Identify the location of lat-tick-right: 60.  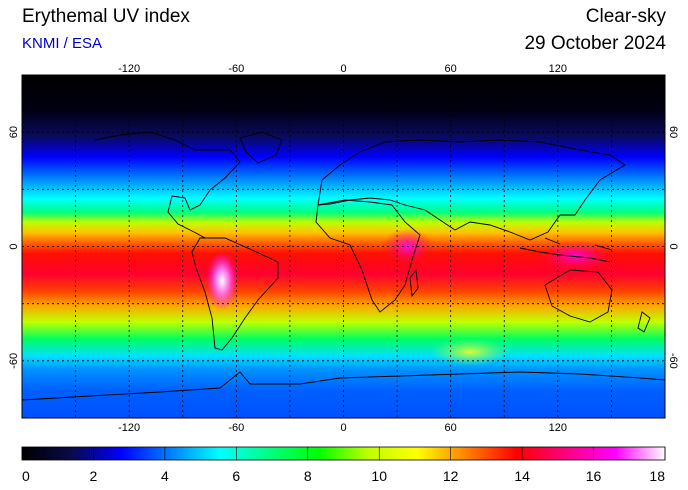
(673, 132).